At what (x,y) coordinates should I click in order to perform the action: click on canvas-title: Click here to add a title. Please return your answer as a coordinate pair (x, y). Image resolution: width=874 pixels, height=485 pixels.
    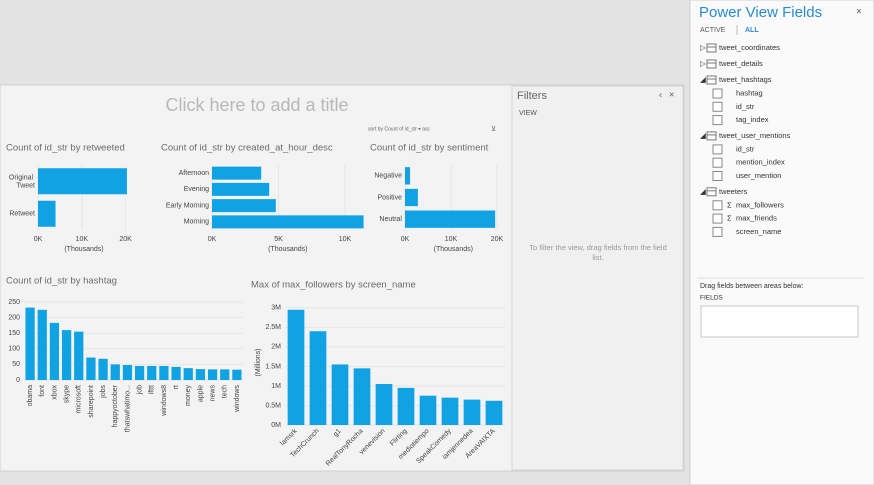
    Looking at the image, I should click on (256, 105).